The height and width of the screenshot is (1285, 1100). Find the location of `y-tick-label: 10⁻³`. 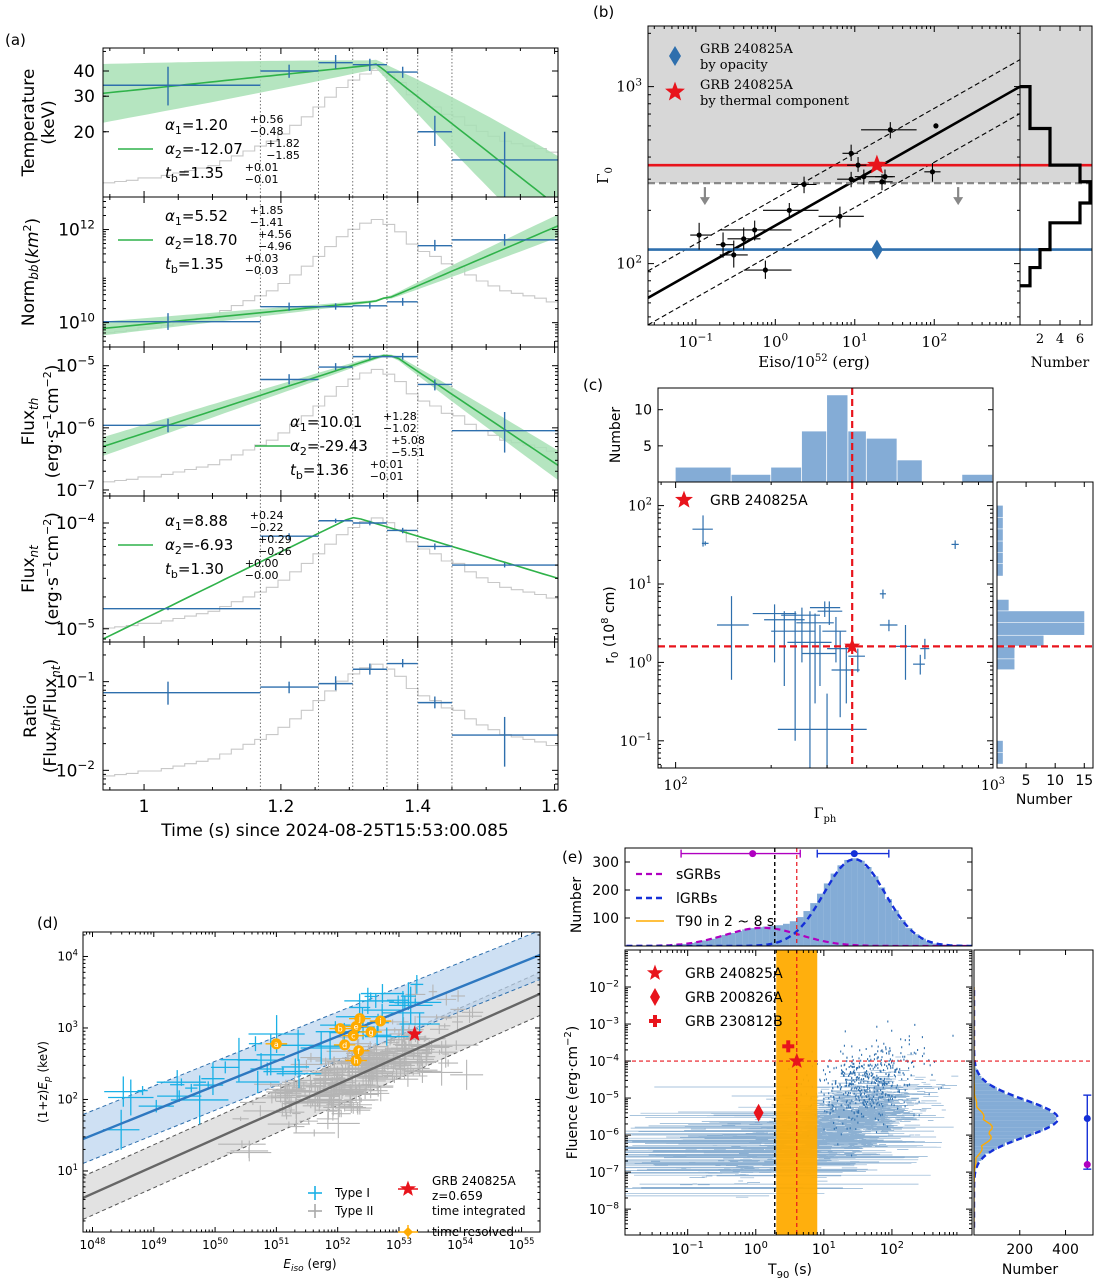

y-tick-label: 10⁻³ is located at coordinates (604, 1025).